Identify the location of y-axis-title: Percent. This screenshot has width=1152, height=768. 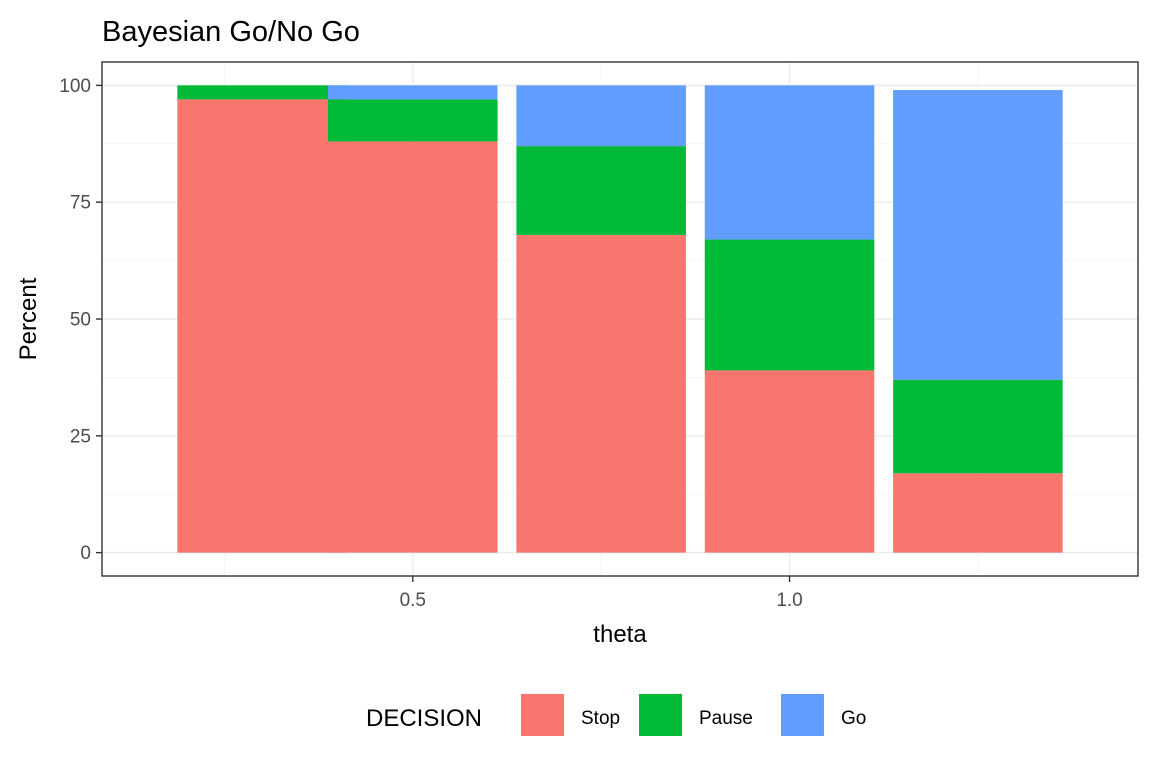
(28, 318).